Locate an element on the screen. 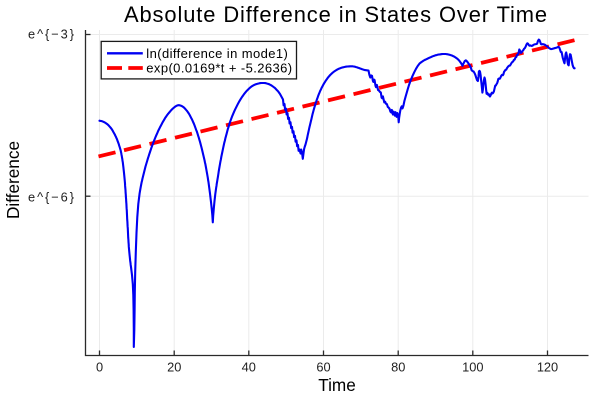 The image size is (600, 405). svg-text: Time is located at coordinates (337, 385).